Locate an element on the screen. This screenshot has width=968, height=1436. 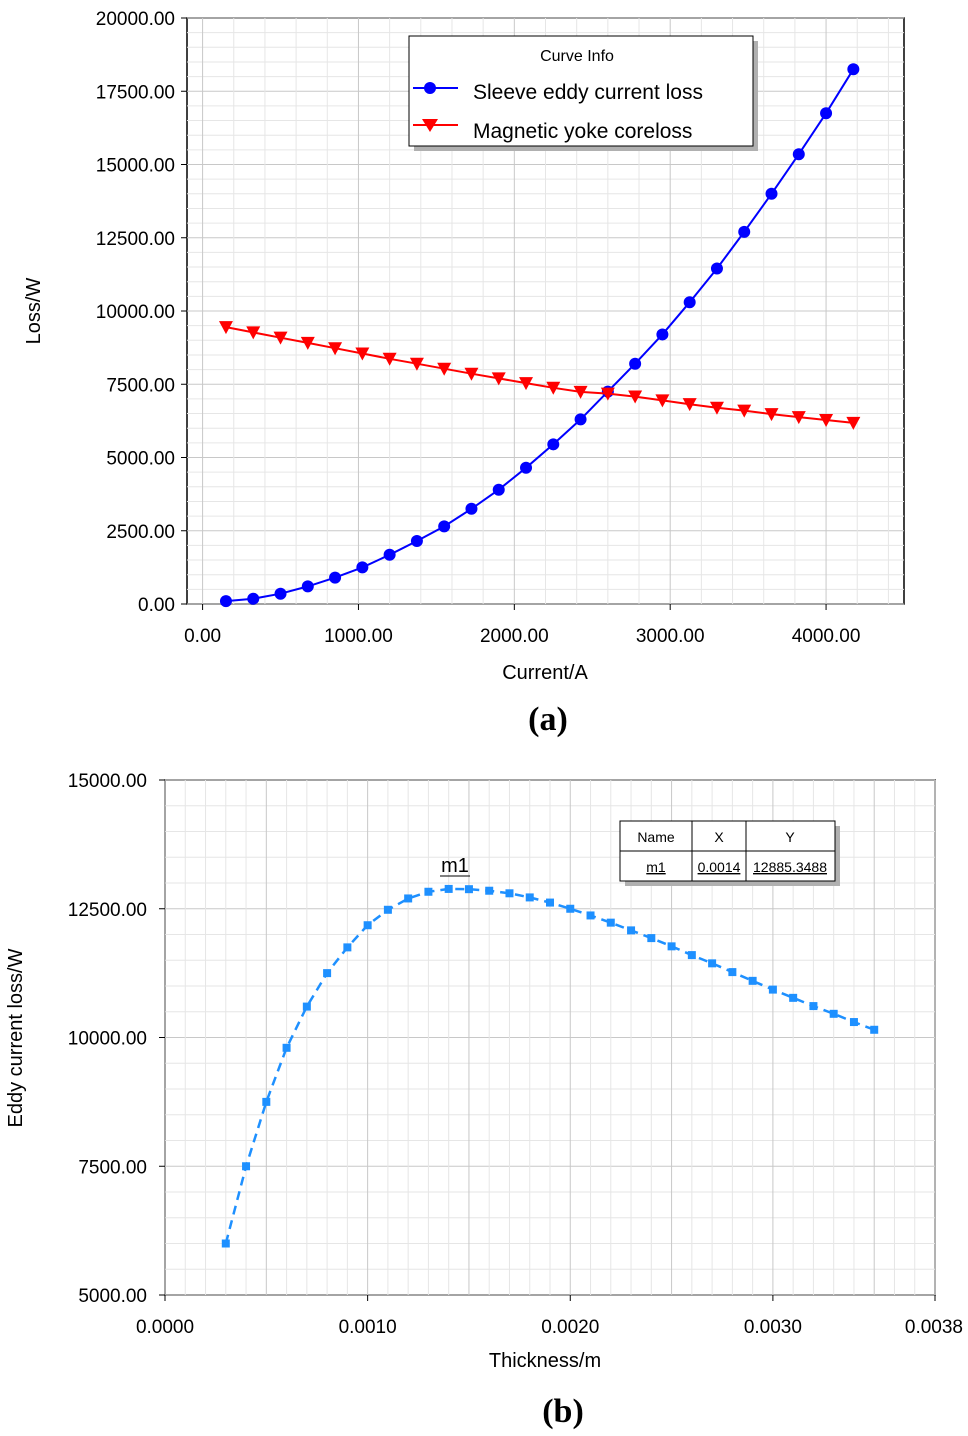
marker-table-cell-y: 12885.3488 is located at coordinates (790, 867).